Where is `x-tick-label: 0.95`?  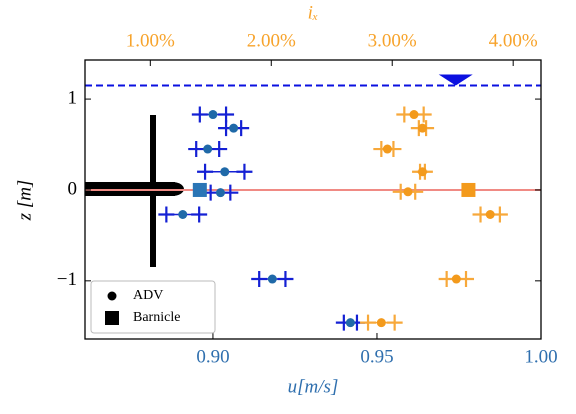
x-tick-label: 0.95 is located at coordinates (376, 356).